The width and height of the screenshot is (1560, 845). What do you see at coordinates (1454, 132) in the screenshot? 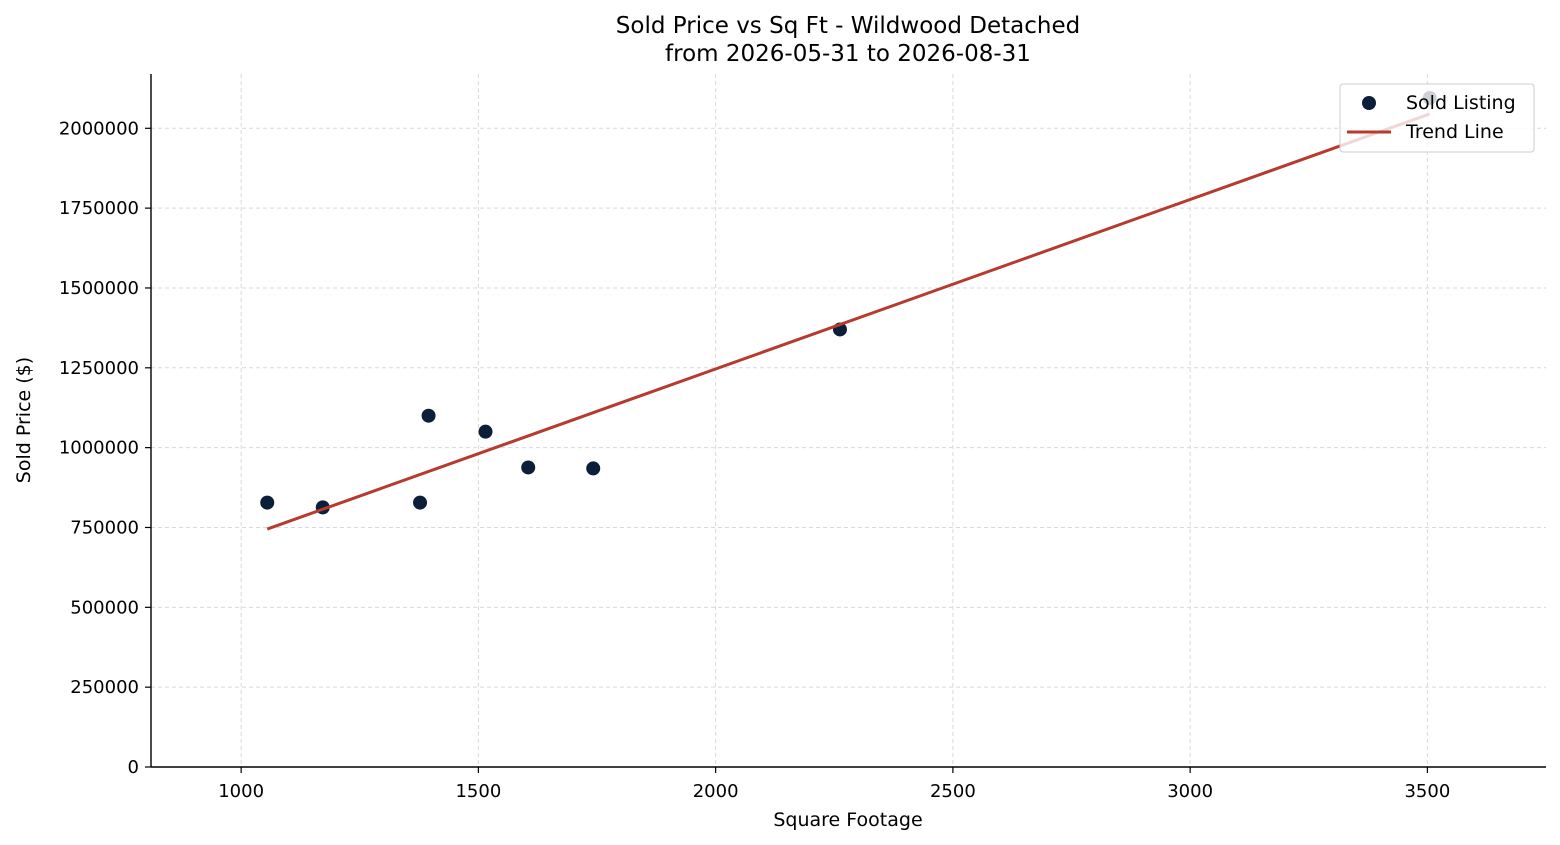
I see `legend-label-trend-line: Trend Line` at bounding box center [1454, 132].